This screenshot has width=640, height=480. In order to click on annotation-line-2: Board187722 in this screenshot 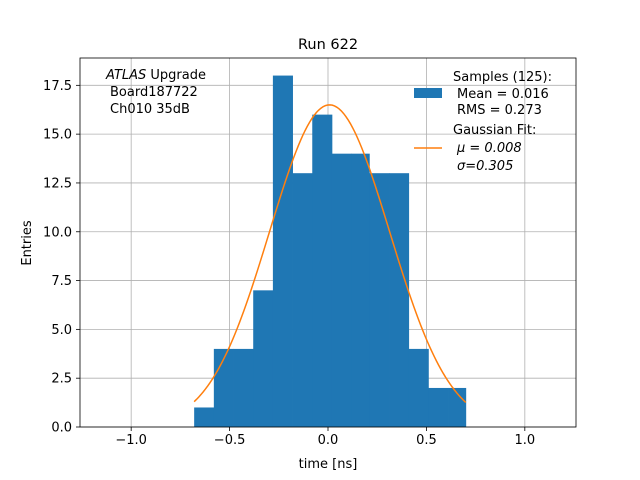, I will do `click(154, 92)`.